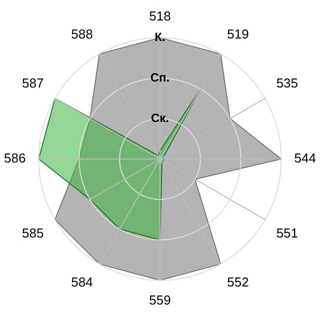  Describe the element at coordinates (33, 233) in the screenshot. I see `spoke-label: 585` at that location.